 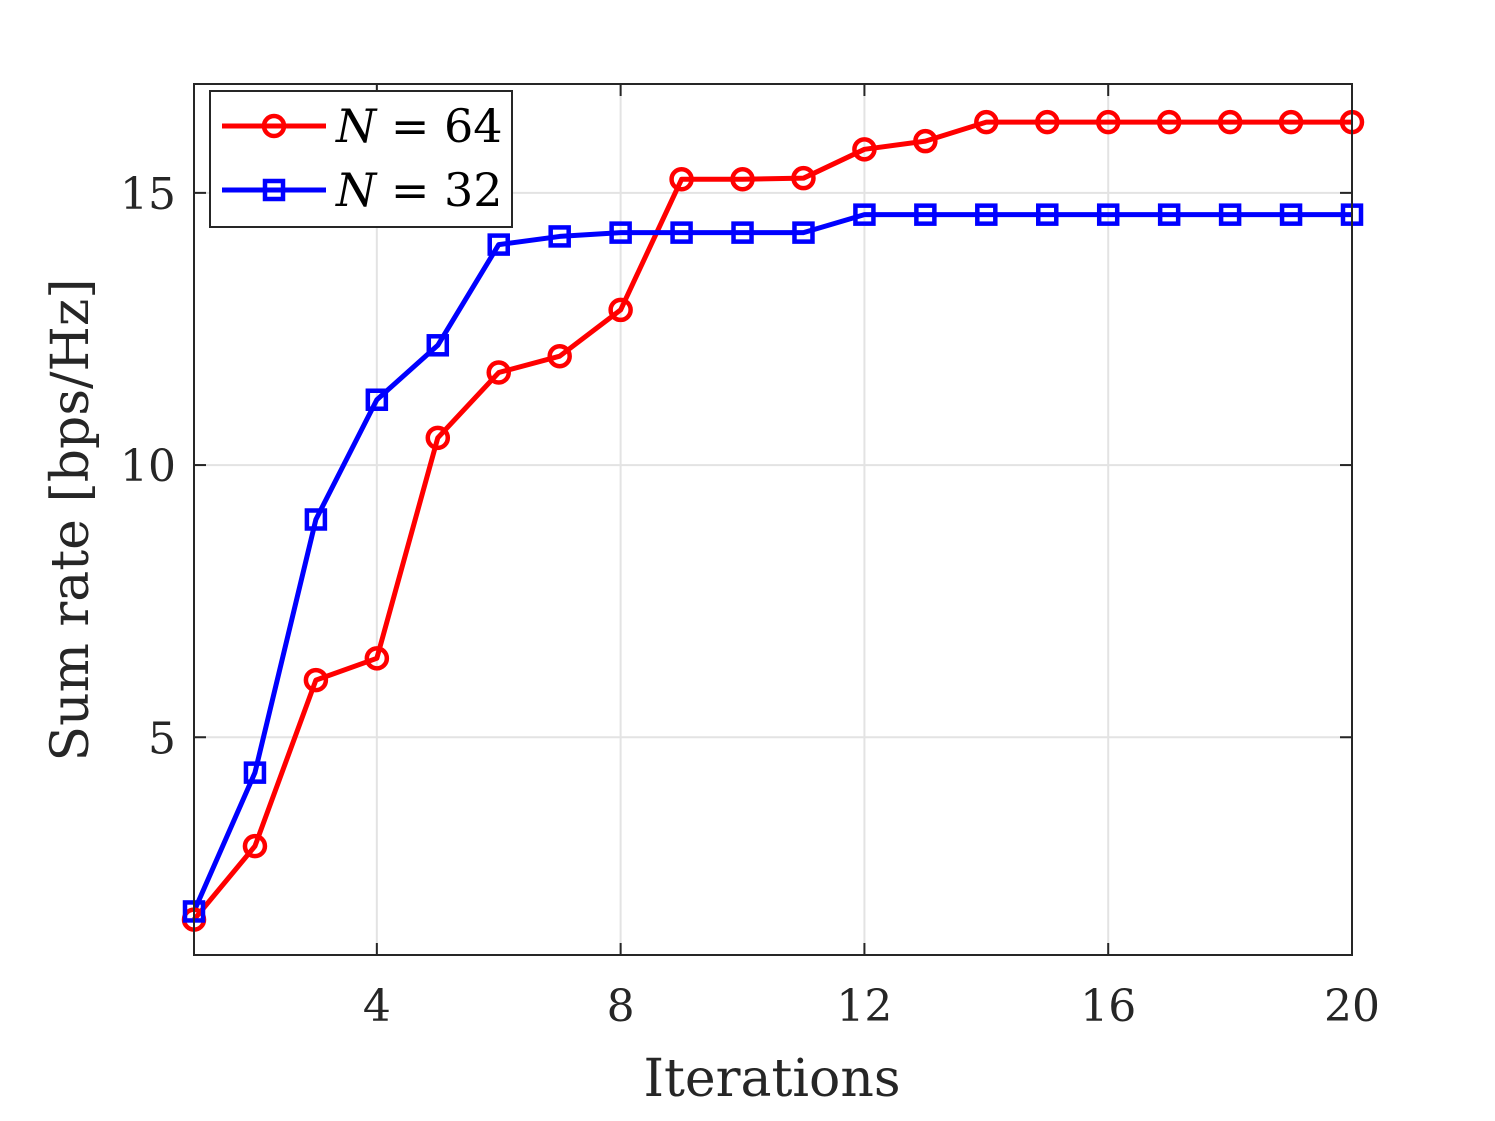 What do you see at coordinates (1108, 1006) in the screenshot?
I see `x-tick-label: 16` at bounding box center [1108, 1006].